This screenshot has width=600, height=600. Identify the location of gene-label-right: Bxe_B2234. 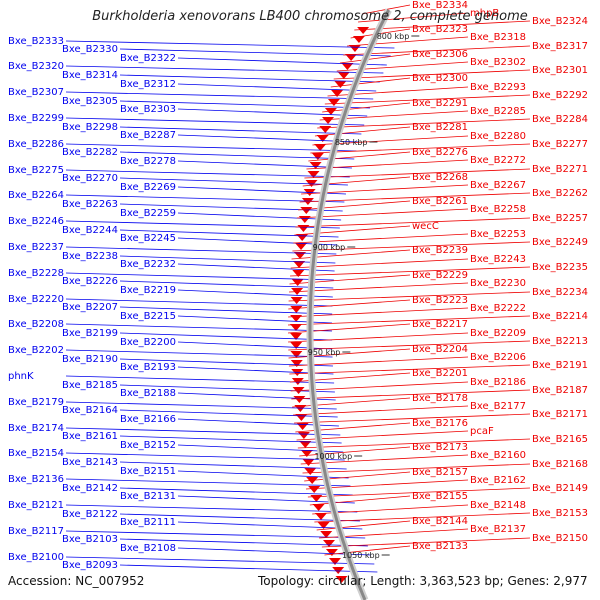
(560, 292).